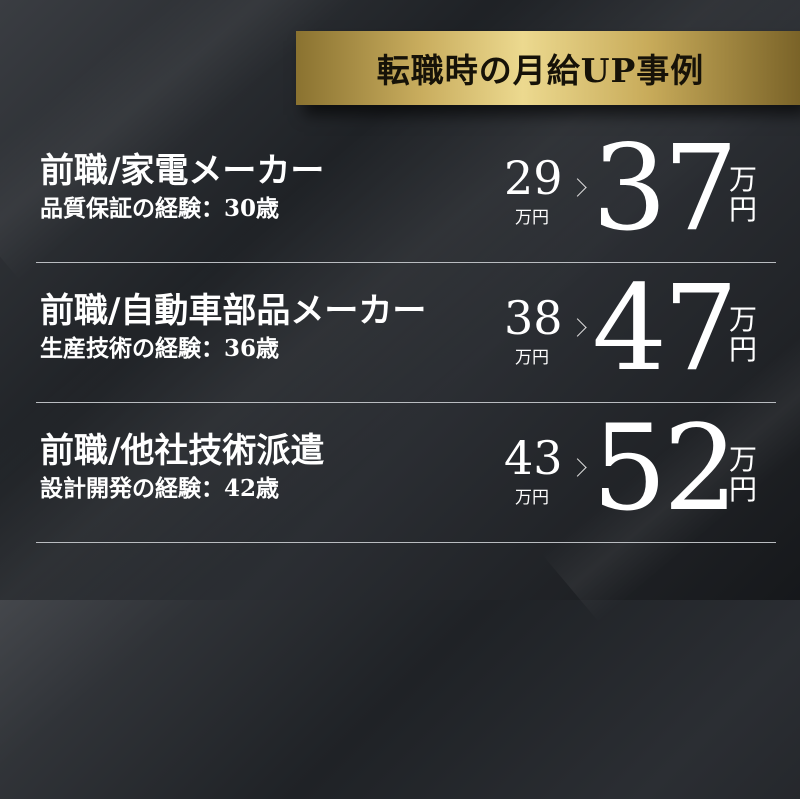  Describe the element at coordinates (533, 318) in the screenshot. I see `before-salary: 38` at that location.